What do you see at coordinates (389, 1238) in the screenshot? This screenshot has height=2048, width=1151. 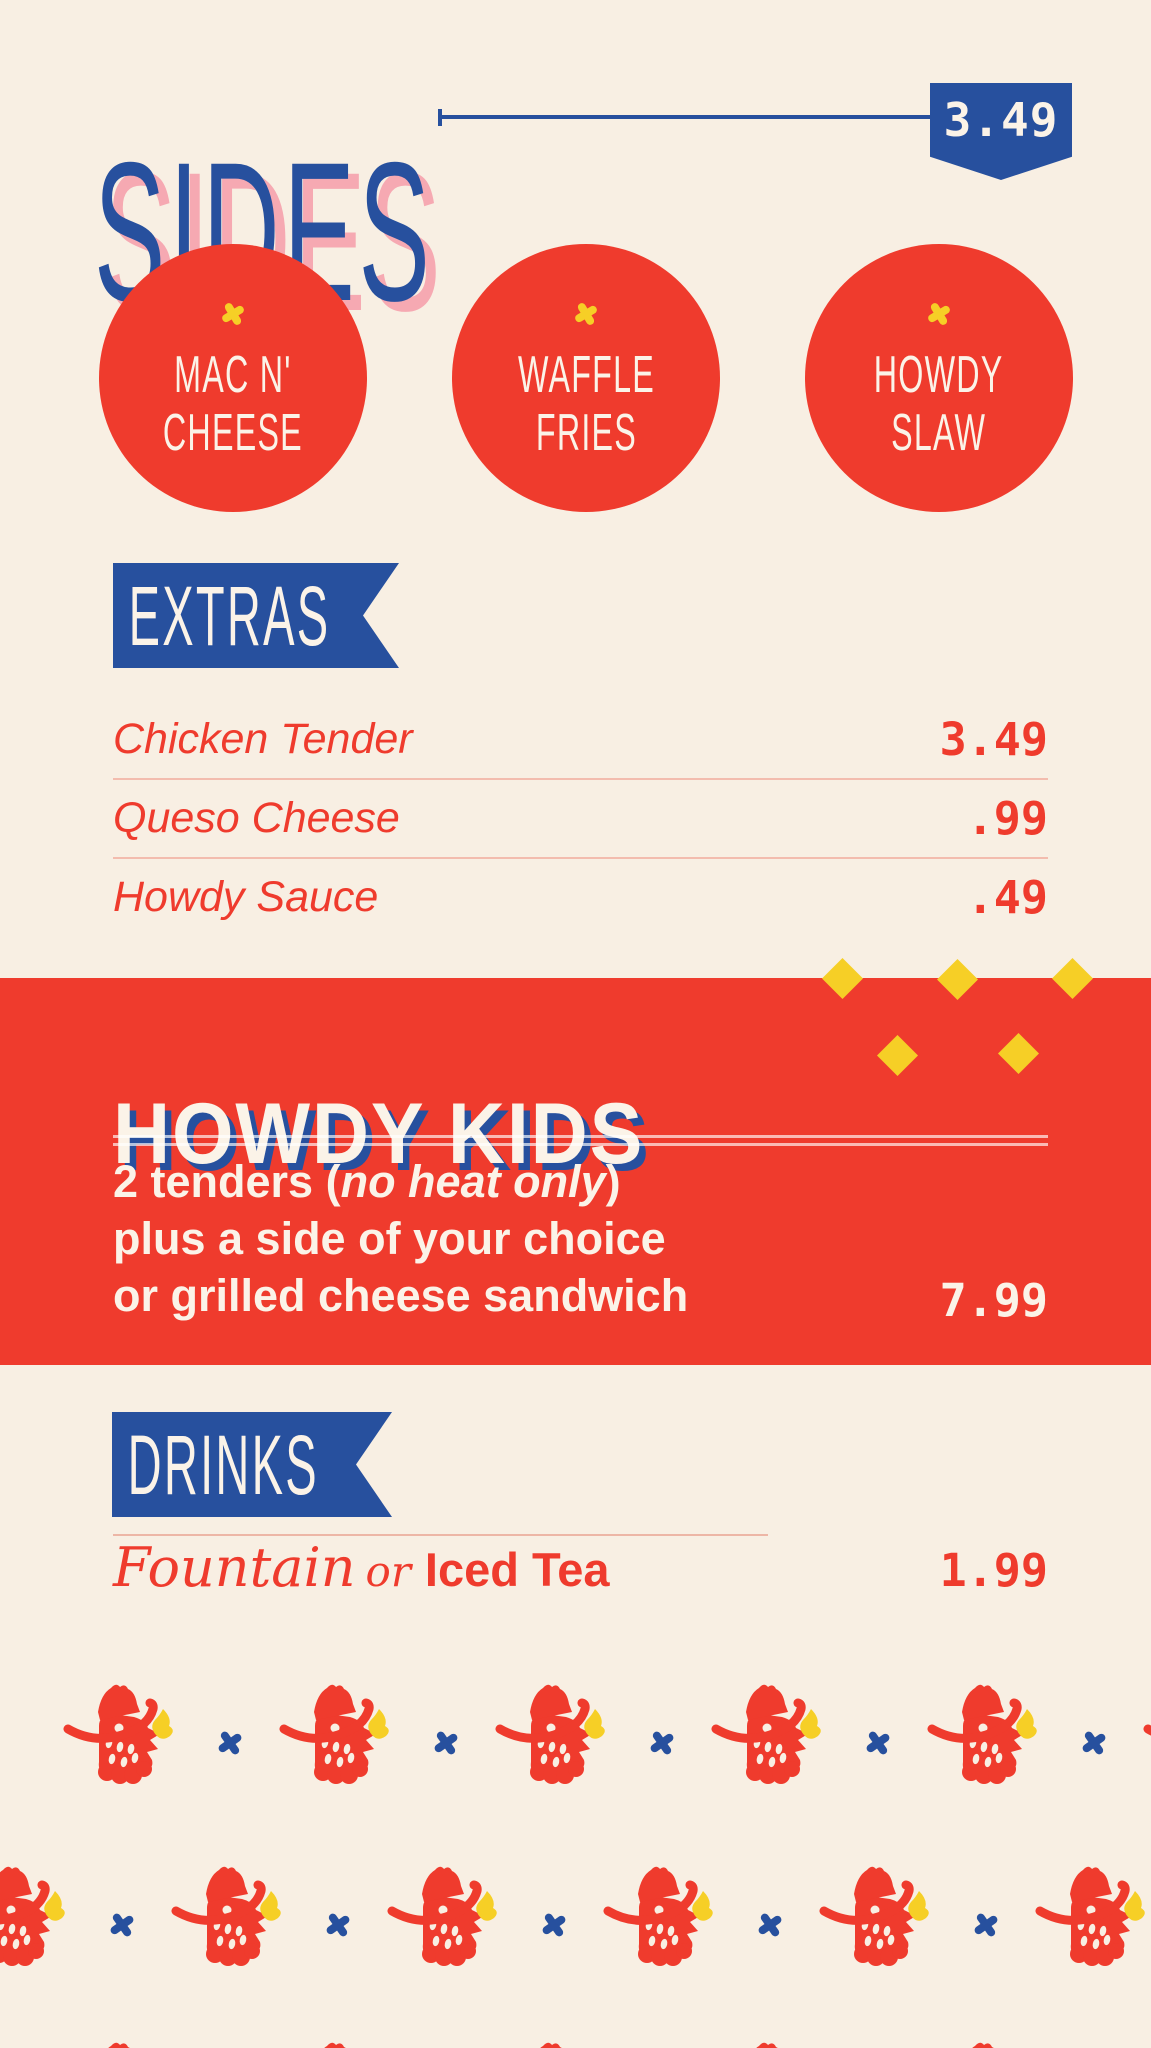 I see `description-line: plus a side of your choice` at bounding box center [389, 1238].